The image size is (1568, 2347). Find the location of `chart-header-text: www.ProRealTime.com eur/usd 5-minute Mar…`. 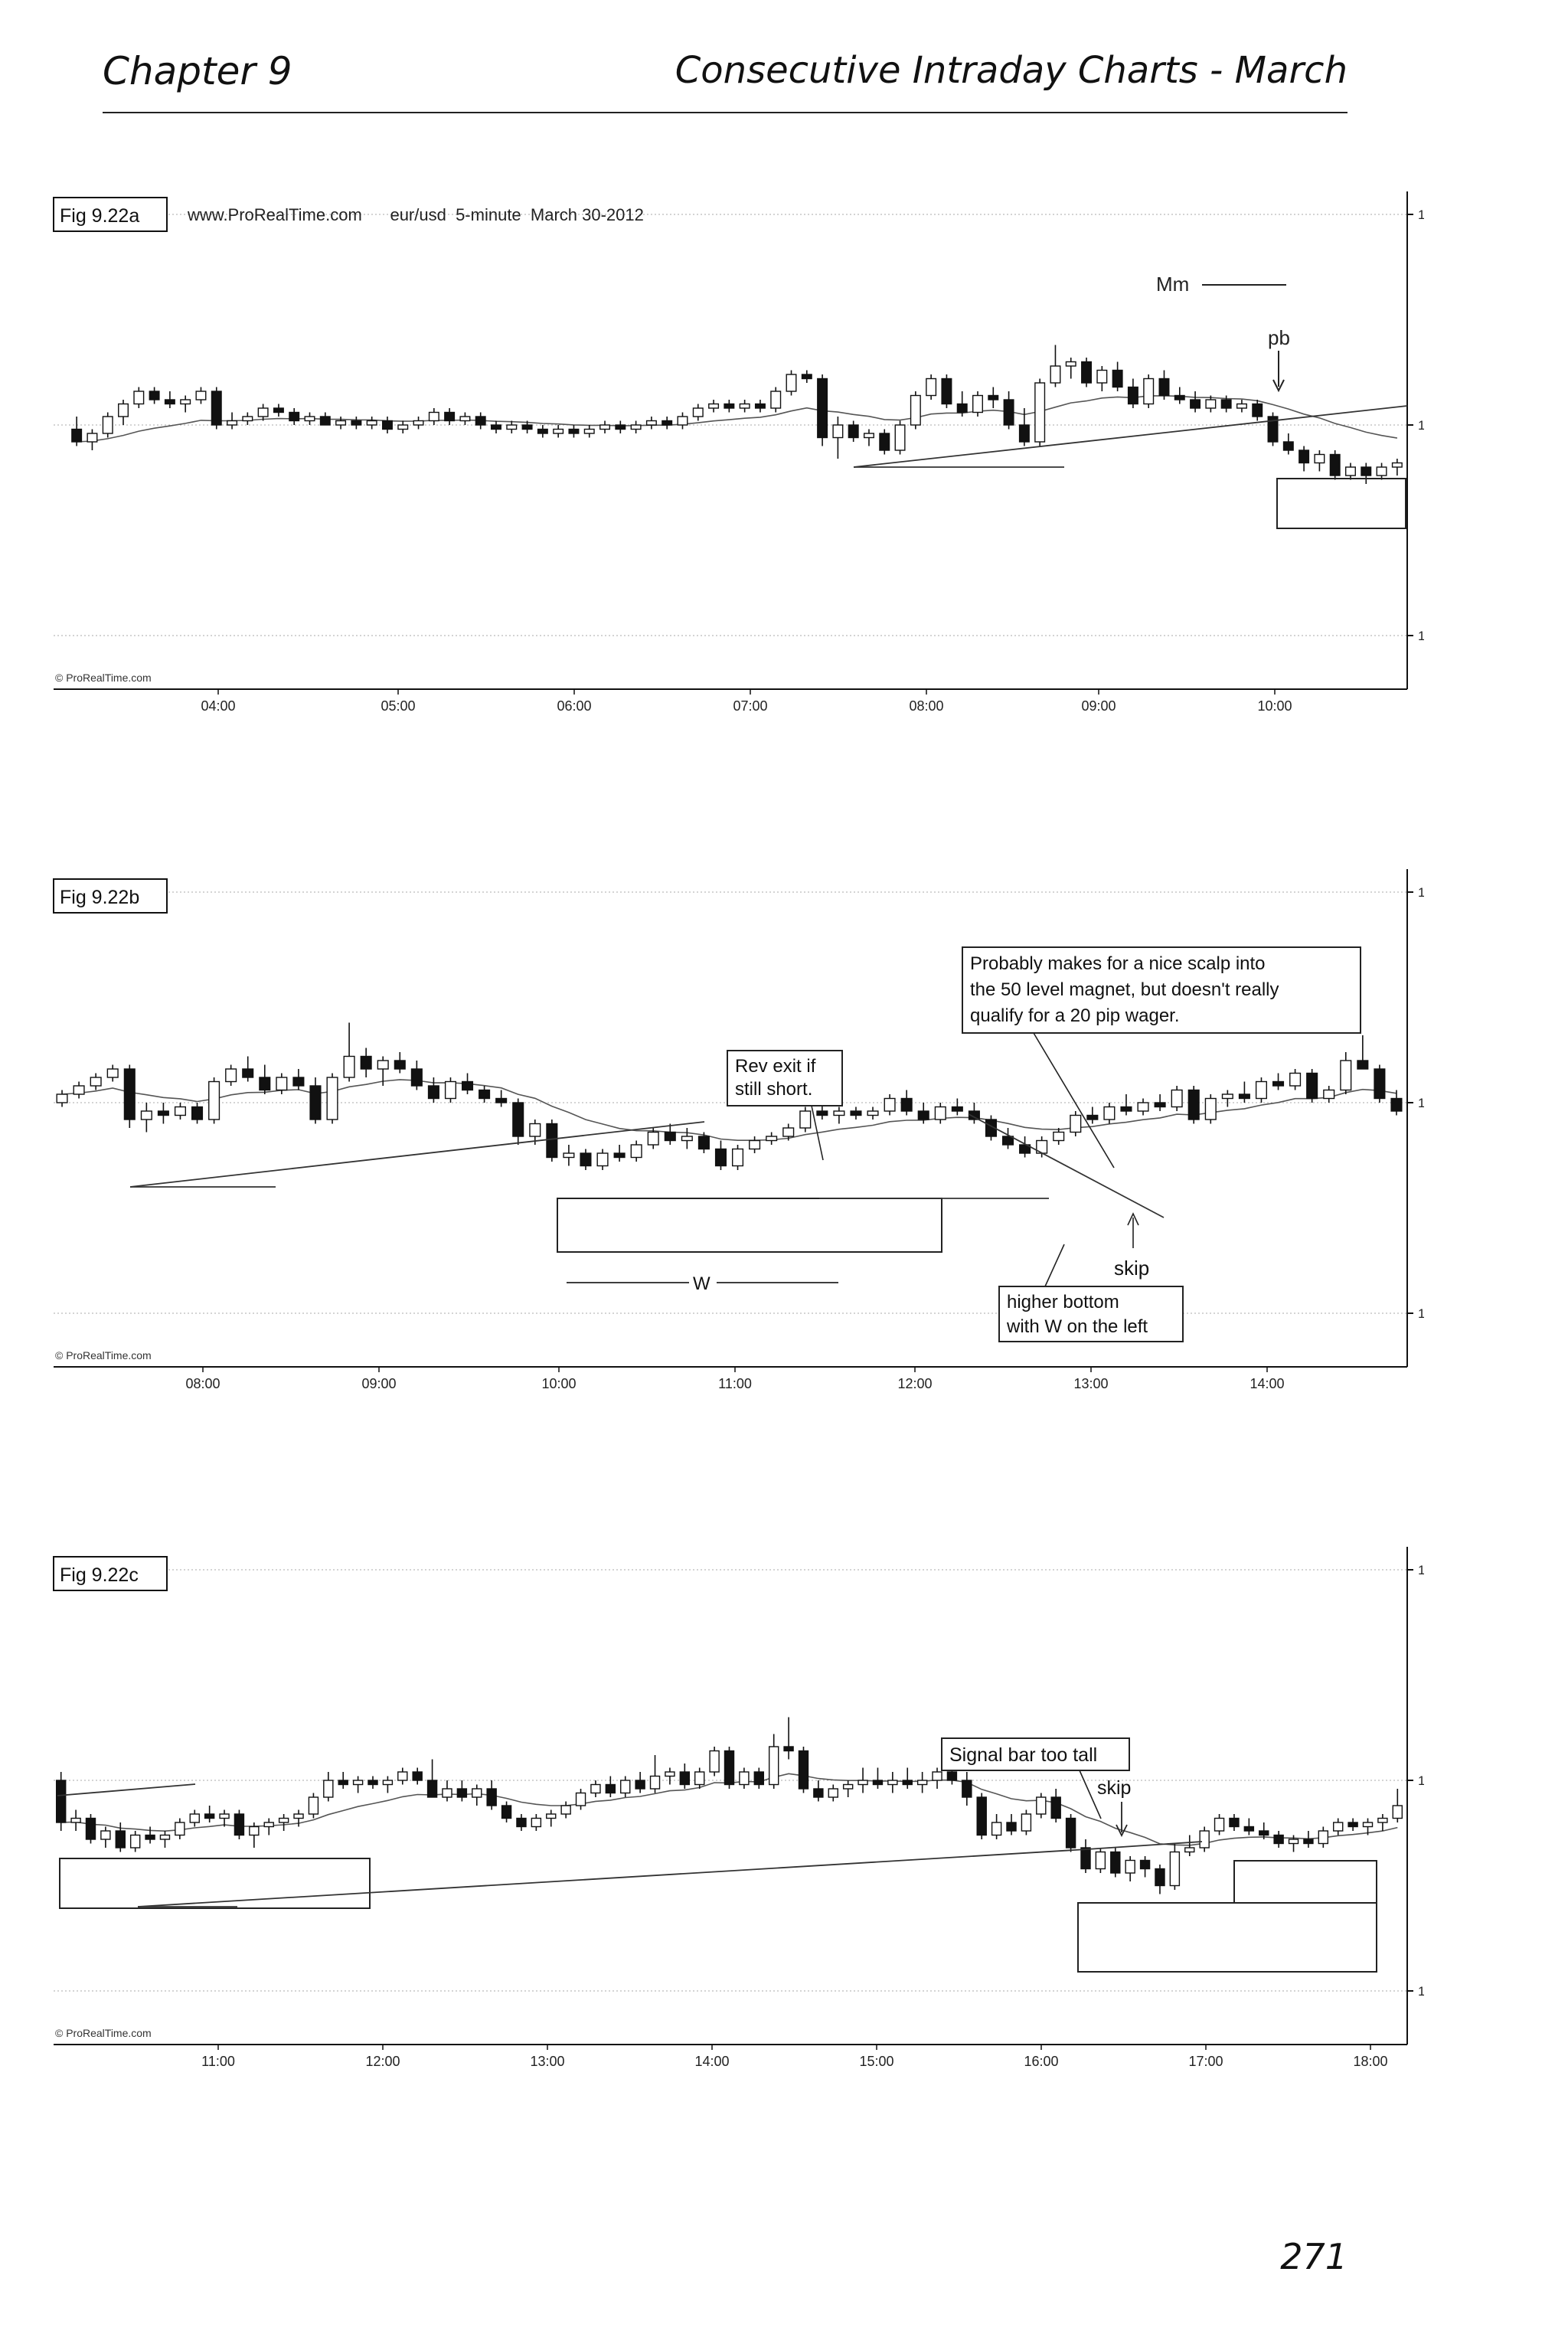

chart-header-text: www.ProRealTime.com eur/usd 5-minute Mar… is located at coordinates (415, 214).